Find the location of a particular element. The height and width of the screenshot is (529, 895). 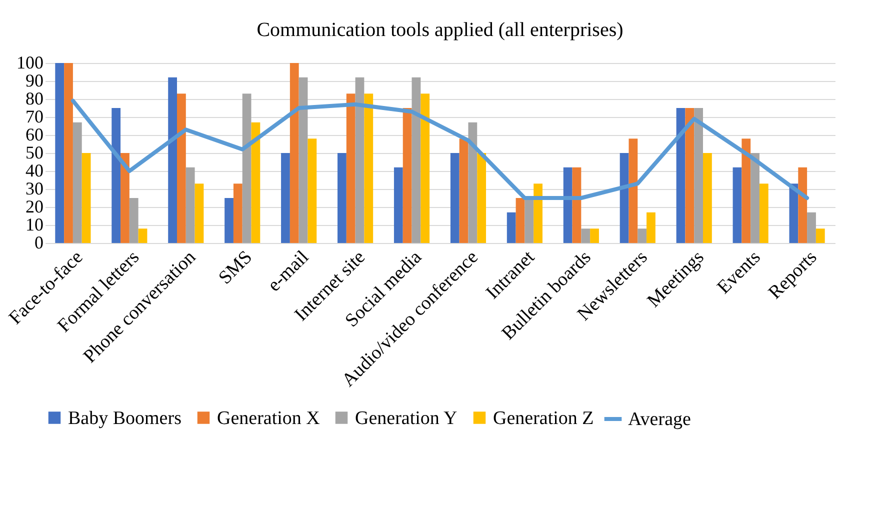

y-tick-label: 40 is located at coordinates (35, 170).